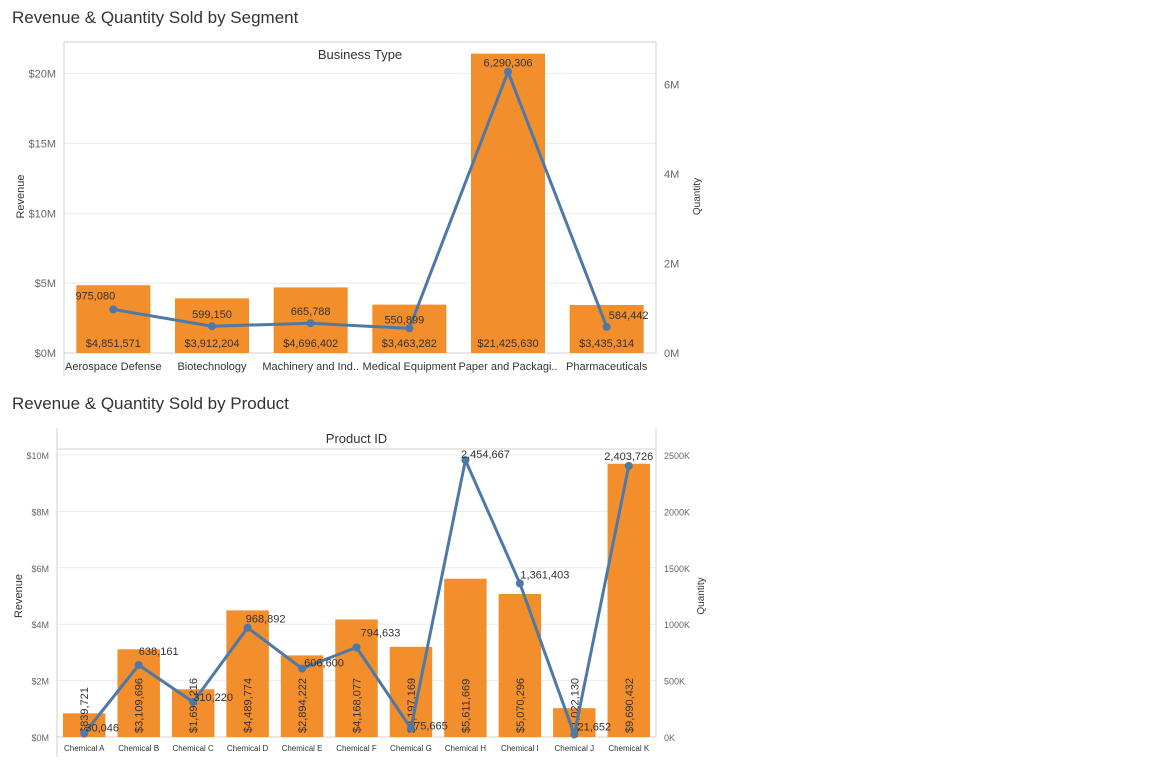 This screenshot has width=1151, height=766. What do you see at coordinates (671, 86) in the screenshot?
I see `y2-tick-label: 6M` at bounding box center [671, 86].